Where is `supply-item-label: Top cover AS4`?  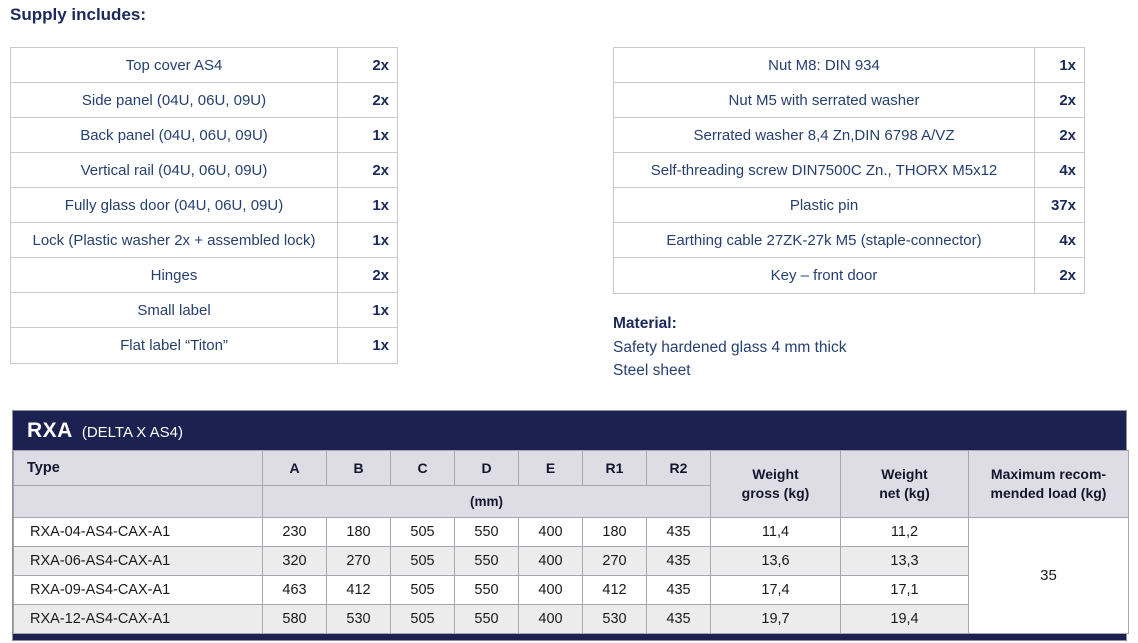
supply-item-label: Top cover AS4 is located at coordinates (174, 65).